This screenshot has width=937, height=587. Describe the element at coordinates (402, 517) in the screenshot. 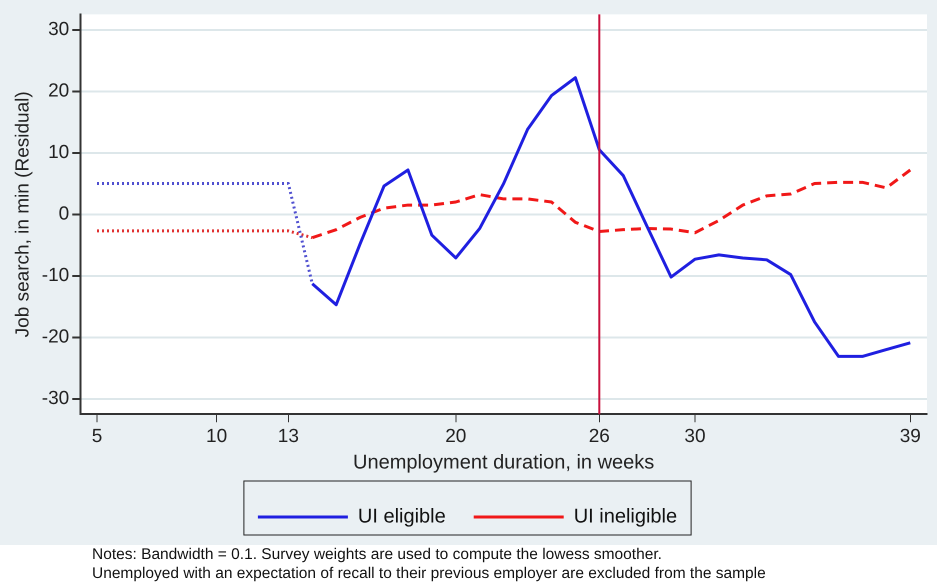

I see `legend-label: UI eligible` at that location.